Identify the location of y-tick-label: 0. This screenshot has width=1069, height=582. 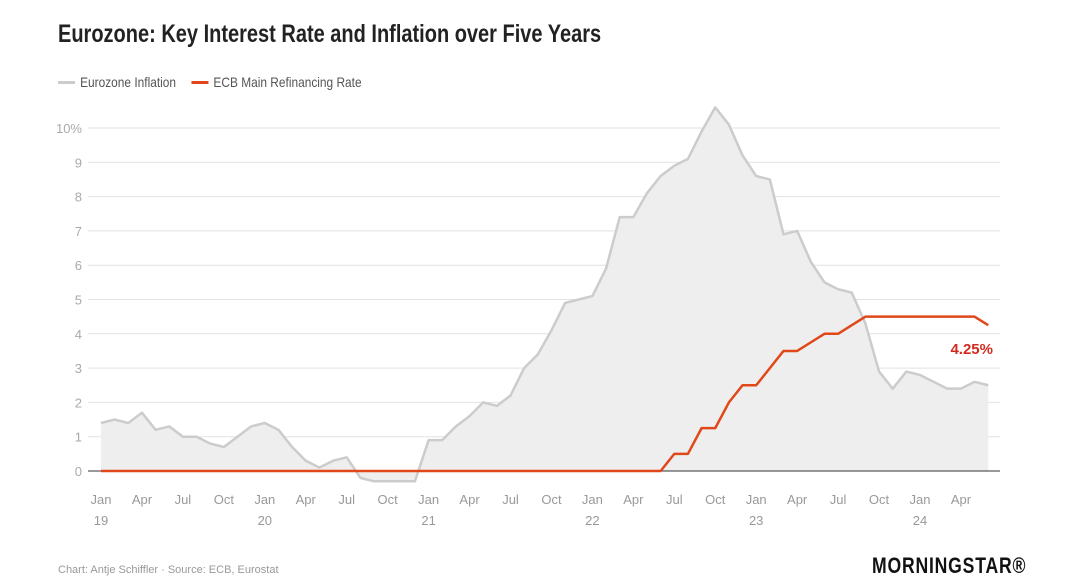
(78, 471).